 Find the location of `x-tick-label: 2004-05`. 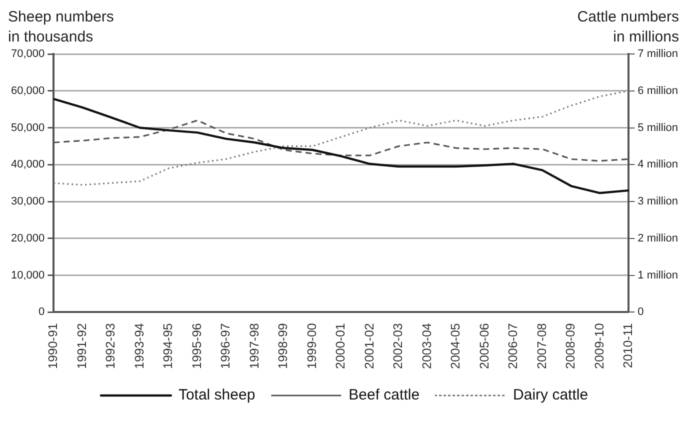

x-tick-label: 2004-05 is located at coordinates (455, 346).